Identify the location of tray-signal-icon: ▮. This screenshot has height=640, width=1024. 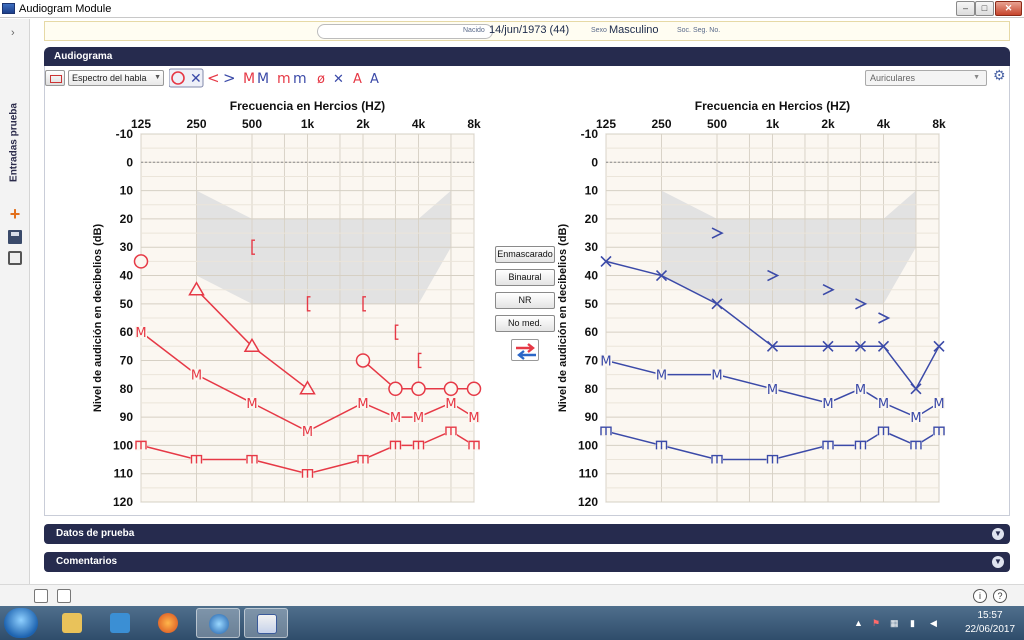
(912, 623).